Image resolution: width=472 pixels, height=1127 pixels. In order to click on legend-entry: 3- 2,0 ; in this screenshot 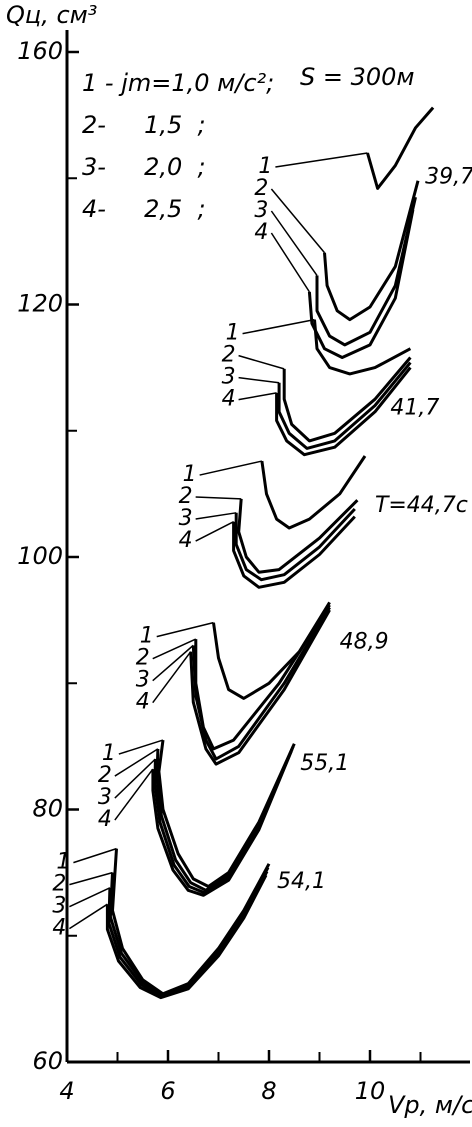, I will do `click(144, 167)`.